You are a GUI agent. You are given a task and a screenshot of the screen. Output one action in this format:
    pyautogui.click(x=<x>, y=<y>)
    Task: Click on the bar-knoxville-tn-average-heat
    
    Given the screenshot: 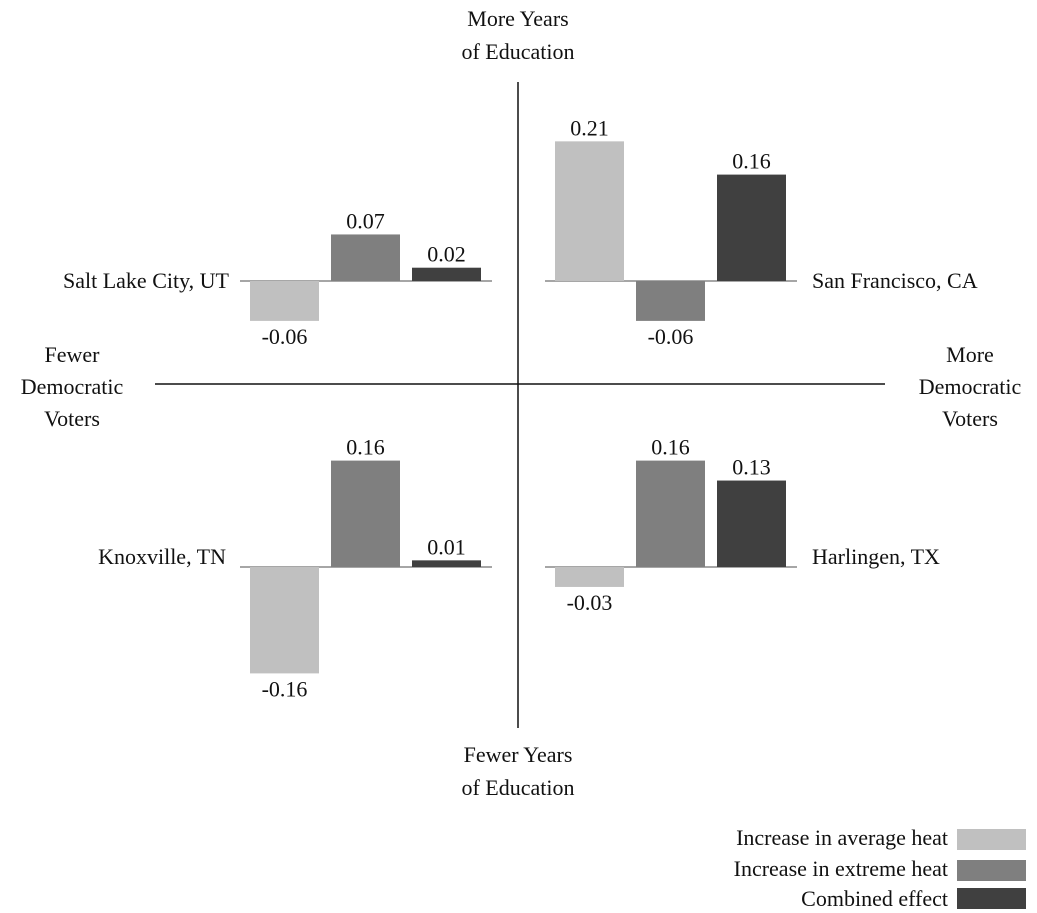 What is the action you would take?
    pyautogui.click(x=284, y=620)
    